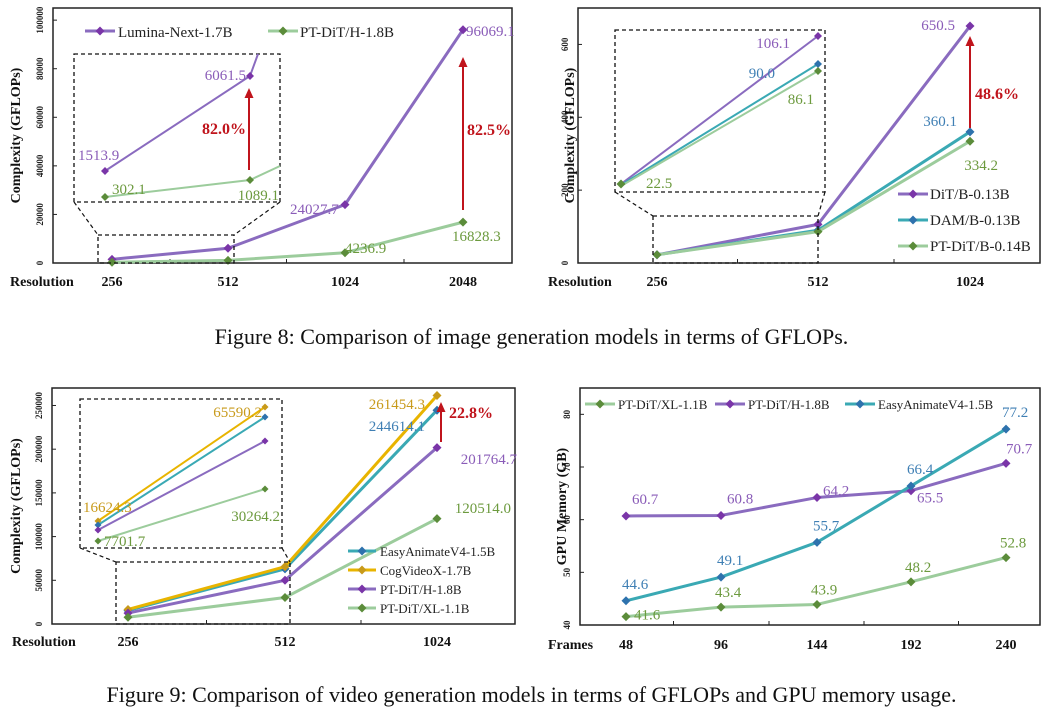 This screenshot has width=1063, height=720. What do you see at coordinates (425, 608) in the screenshot?
I see `legend-label: PT-DiT/XL-1.1B` at bounding box center [425, 608].